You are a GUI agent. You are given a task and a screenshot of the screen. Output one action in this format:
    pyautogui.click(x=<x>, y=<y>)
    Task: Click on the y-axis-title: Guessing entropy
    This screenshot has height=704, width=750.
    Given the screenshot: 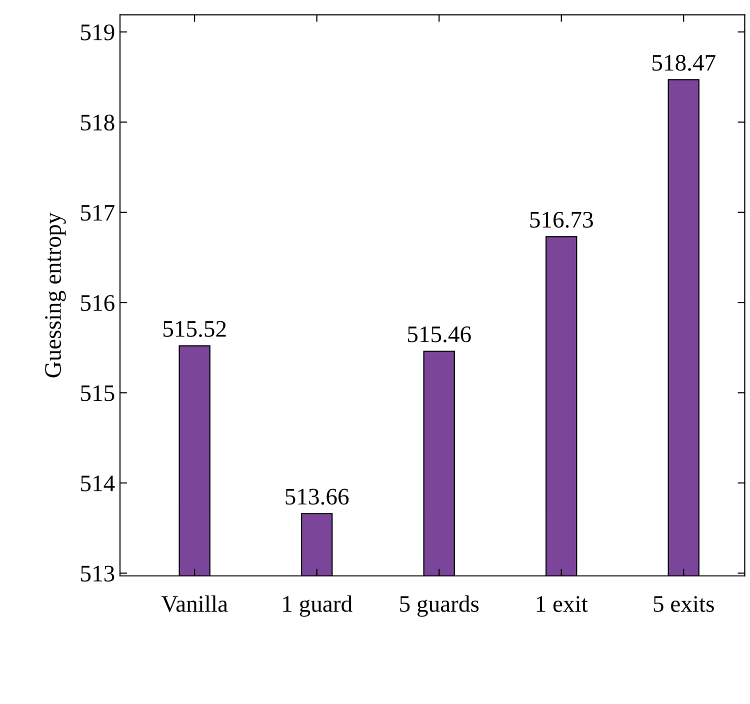 What is the action you would take?
    pyautogui.click(x=55, y=295)
    